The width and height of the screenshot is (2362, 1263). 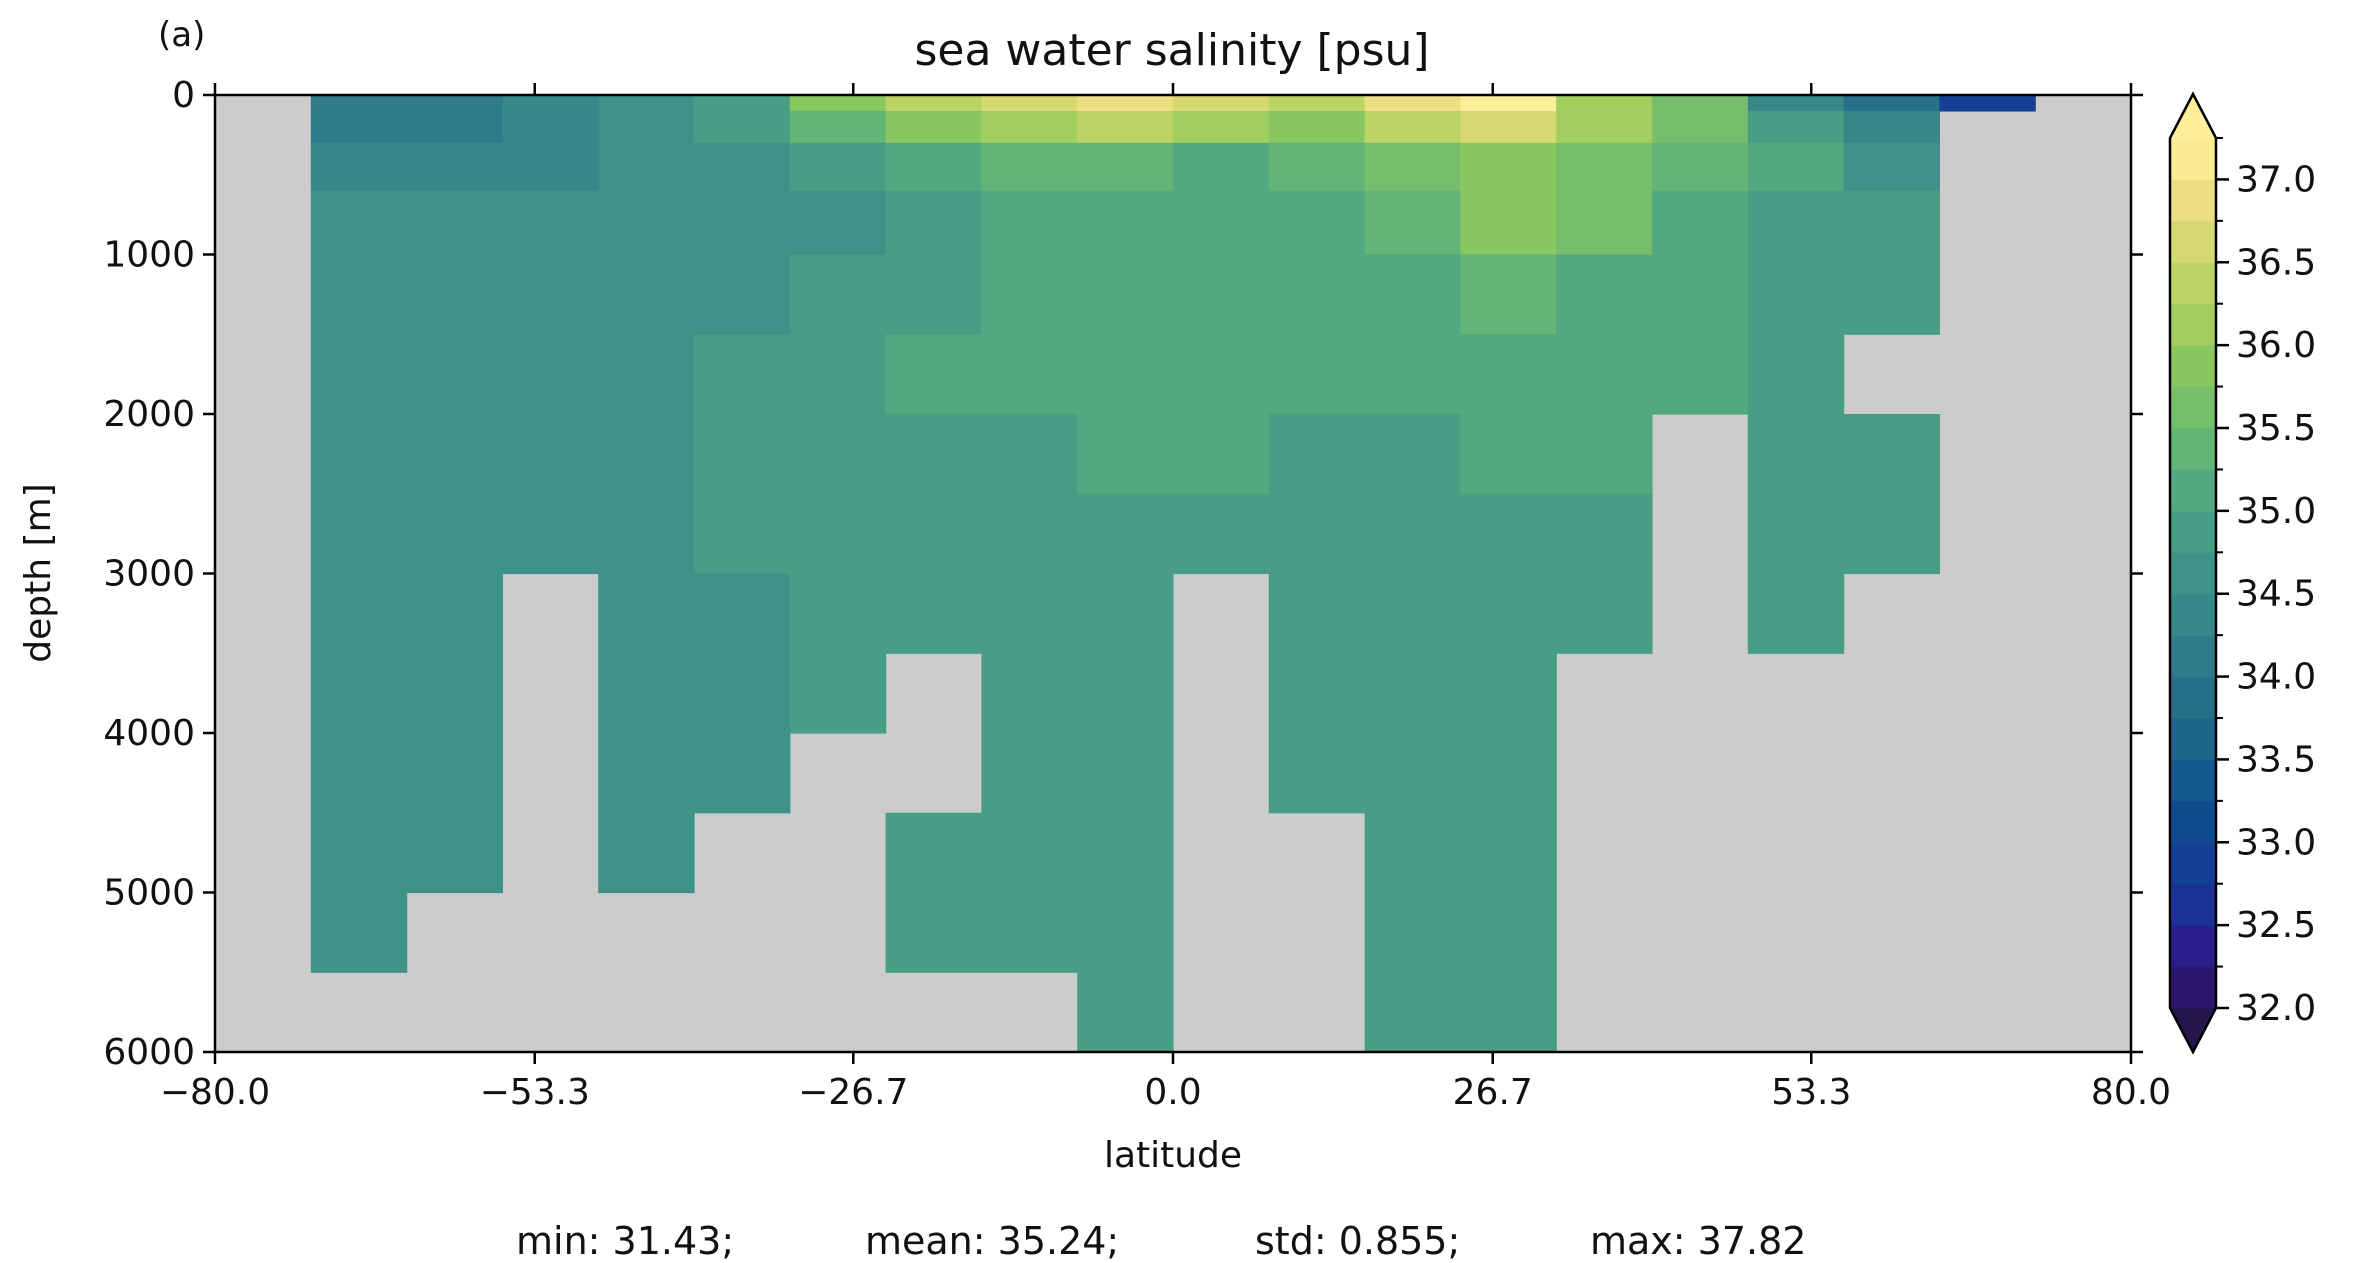 I want to click on colorbar-extend-top, so click(x=2193, y=116).